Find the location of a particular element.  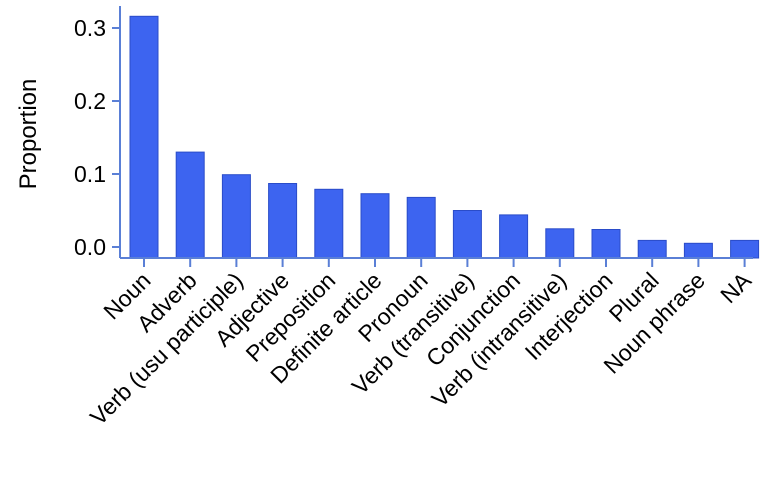

y-axis-title: Proportion is located at coordinates (28, 134).